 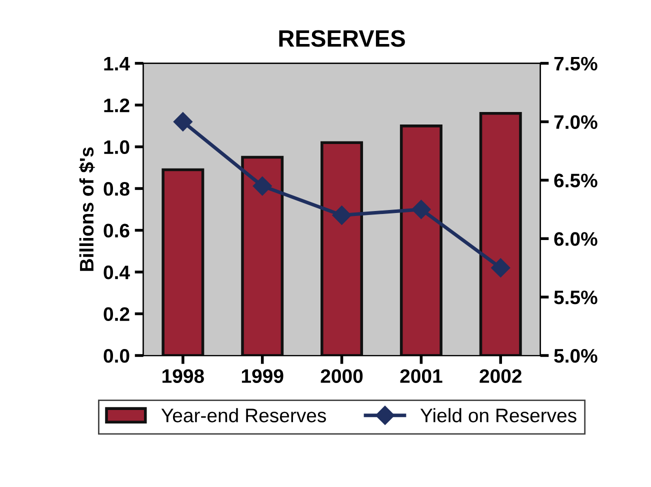 I want to click on y-tick-label: 0.2, so click(x=117, y=314).